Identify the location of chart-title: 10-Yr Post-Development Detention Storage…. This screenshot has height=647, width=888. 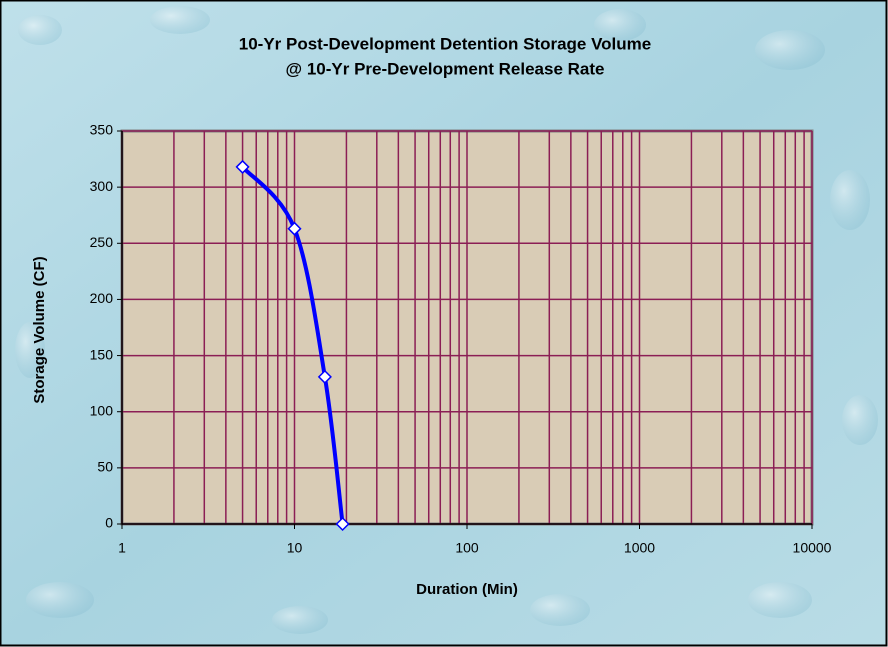
(445, 43).